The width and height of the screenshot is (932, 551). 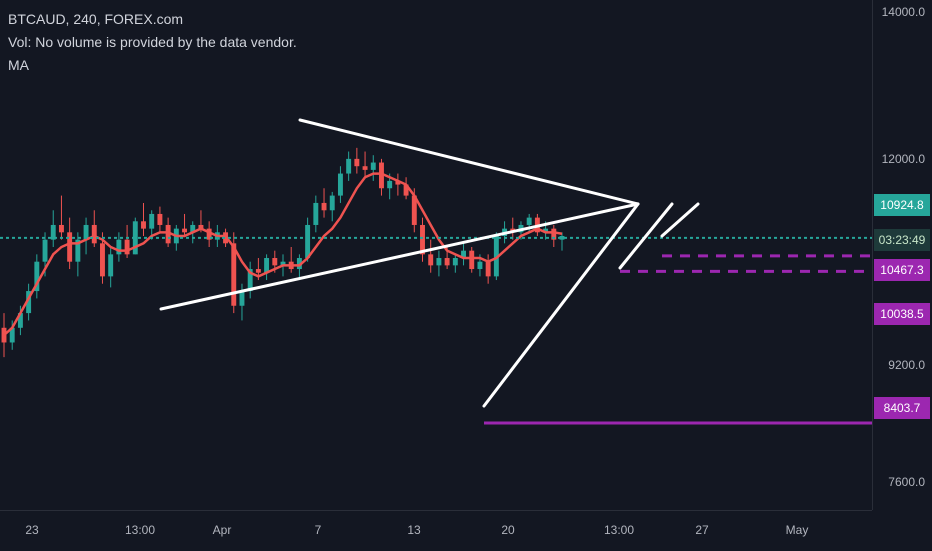 What do you see at coordinates (702, 530) in the screenshot?
I see `time-tick-label: 27` at bounding box center [702, 530].